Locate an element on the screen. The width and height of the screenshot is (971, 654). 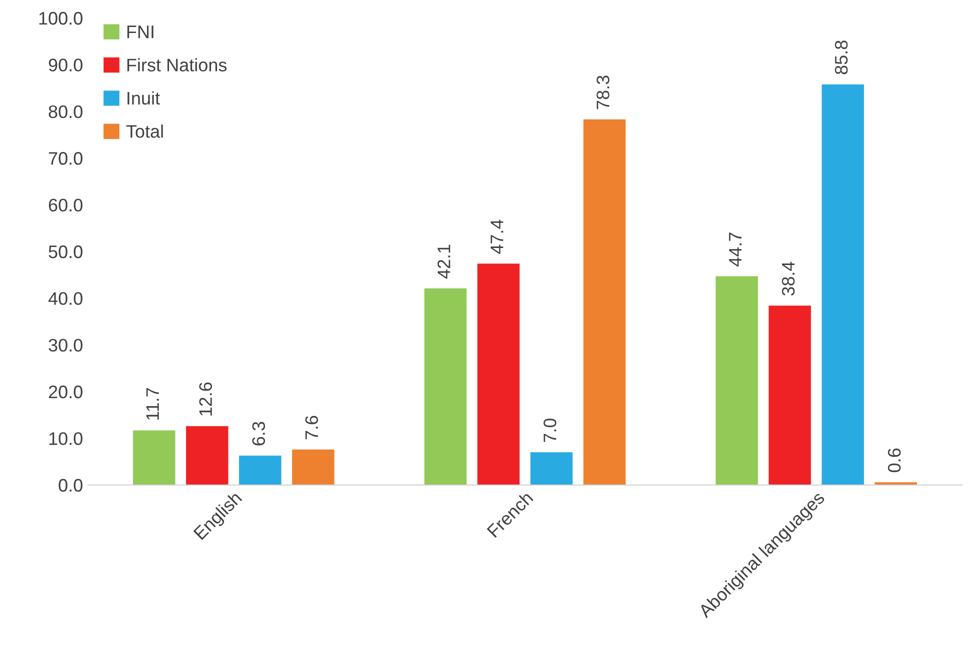
y-tick-label: 50.0 is located at coordinates (65, 251).